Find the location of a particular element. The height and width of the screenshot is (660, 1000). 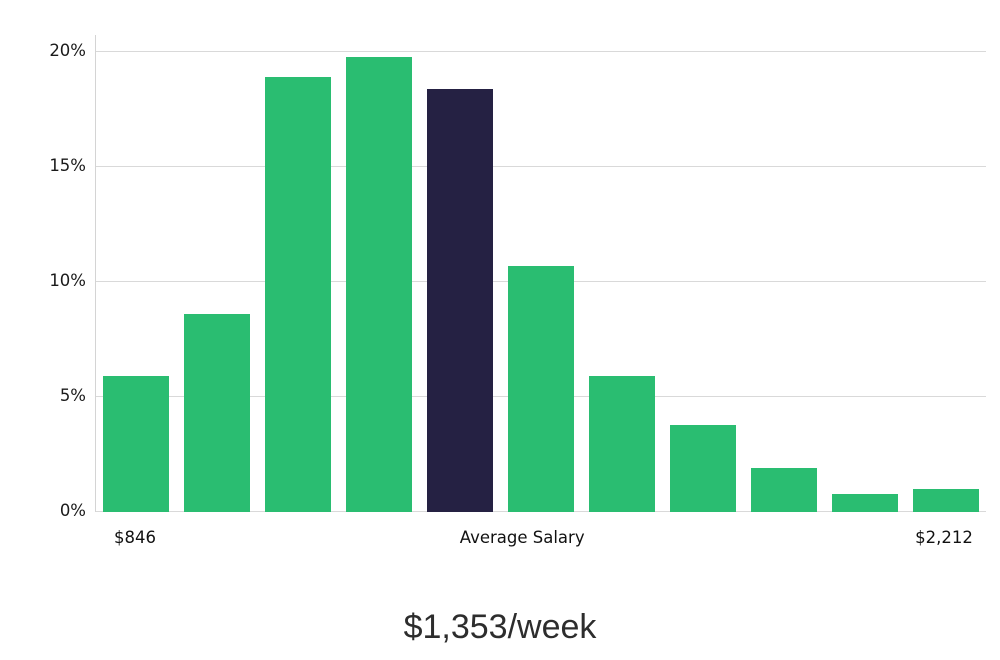

y-tick-label: 15% is located at coordinates (67, 165).